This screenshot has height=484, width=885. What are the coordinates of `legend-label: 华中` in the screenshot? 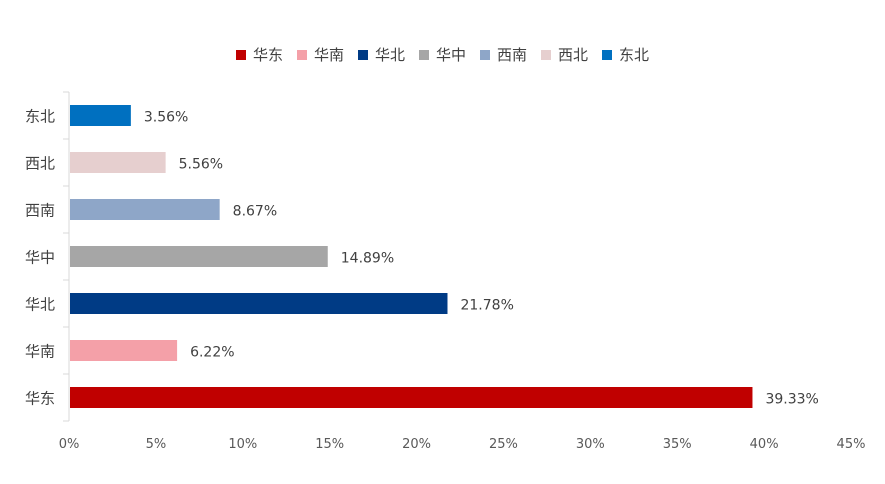 It's located at (450, 55).